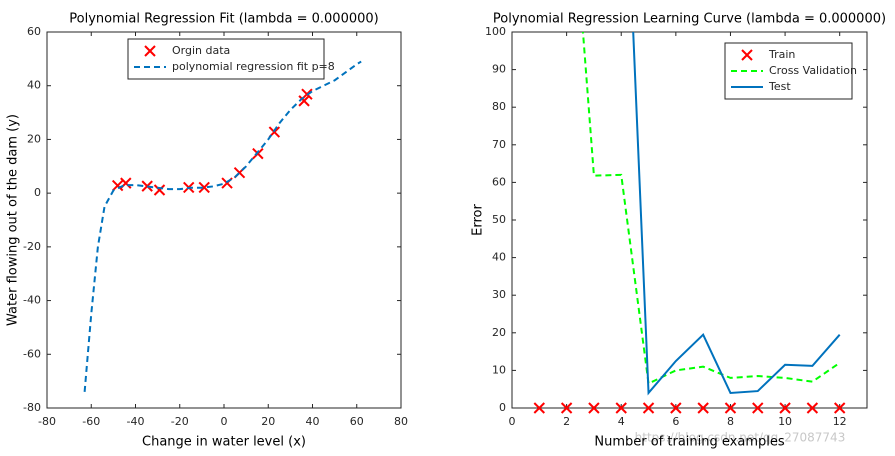 This screenshot has width=895, height=456. What do you see at coordinates (401, 421) in the screenshot?
I see `x-tick-label: 80` at bounding box center [401, 421].